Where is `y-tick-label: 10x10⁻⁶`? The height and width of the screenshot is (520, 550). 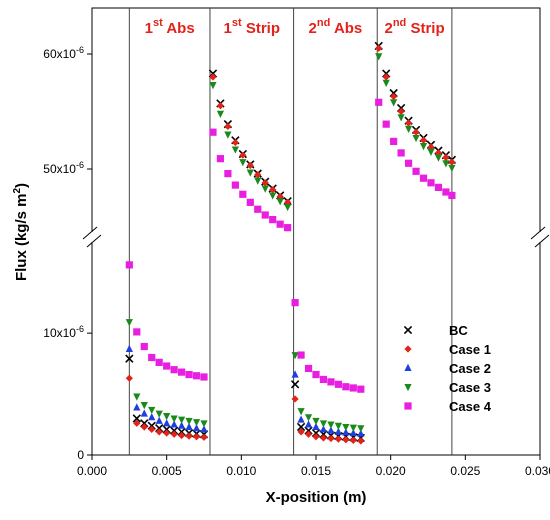
y-tick-label: 10x10⁻⁶ is located at coordinates (63, 332).